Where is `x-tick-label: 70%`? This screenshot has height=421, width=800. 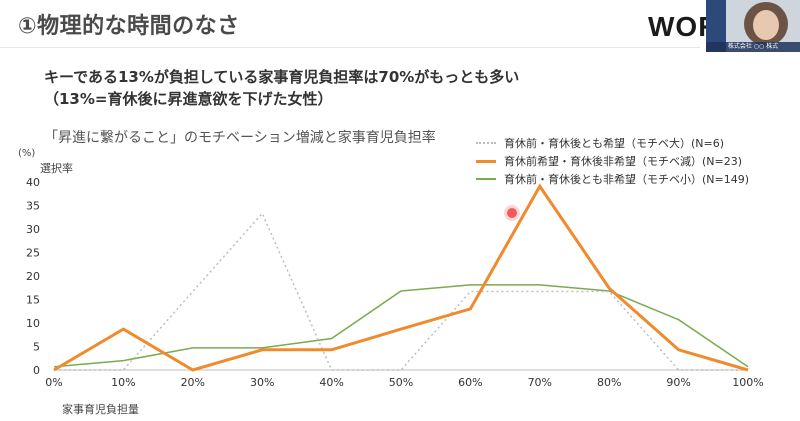
x-tick-label: 70% is located at coordinates (540, 382).